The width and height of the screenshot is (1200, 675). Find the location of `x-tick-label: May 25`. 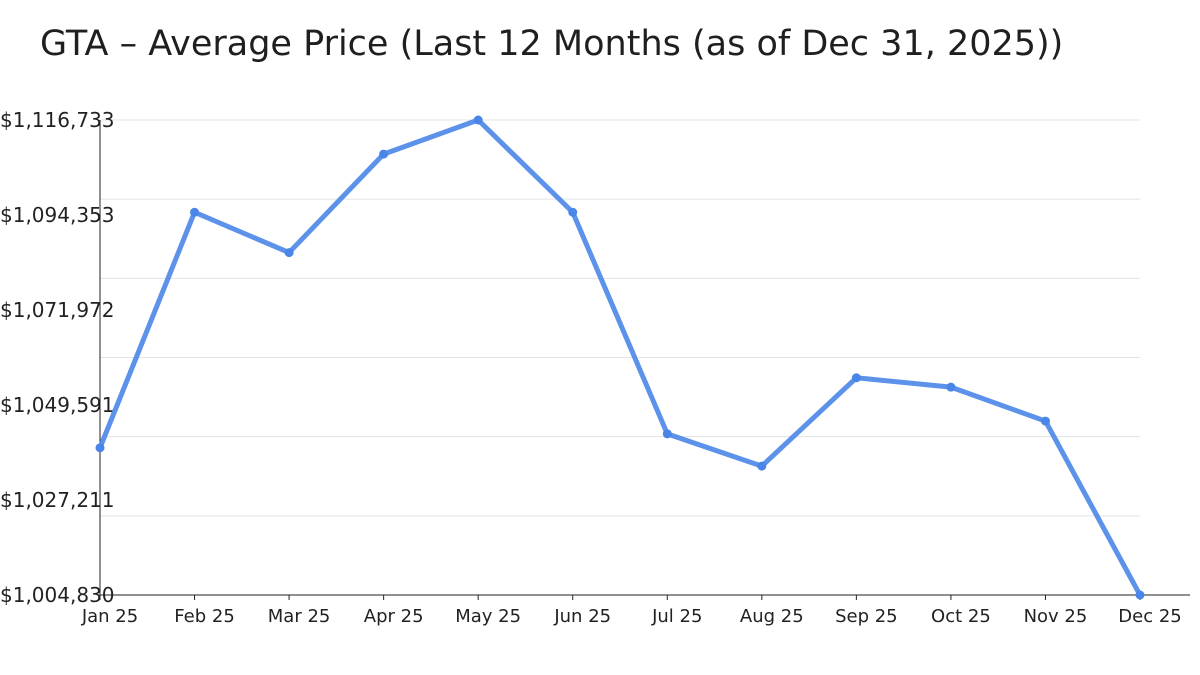

x-tick-label: May 25 is located at coordinates (488, 616).